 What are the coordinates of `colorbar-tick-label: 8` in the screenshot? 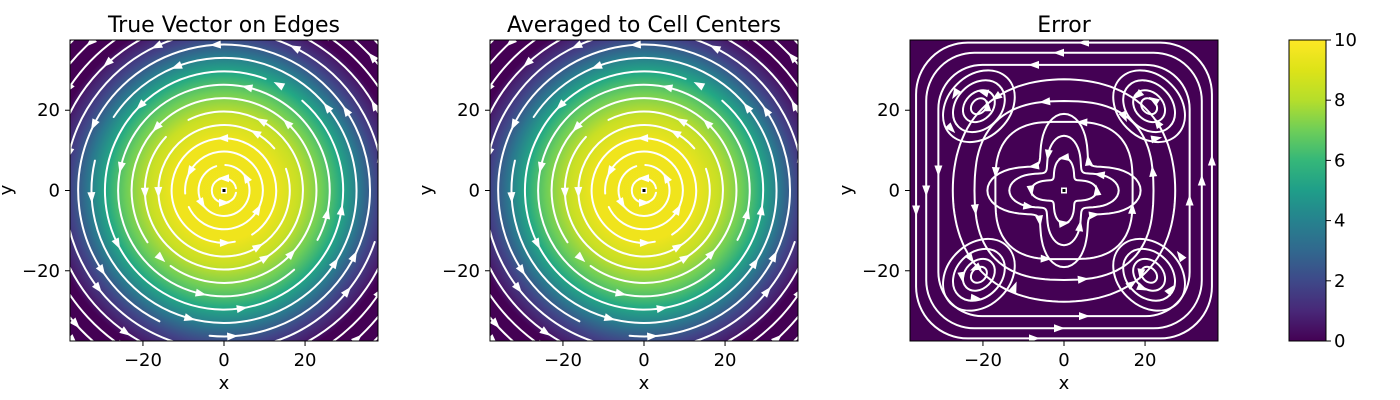 It's located at (1339, 100).